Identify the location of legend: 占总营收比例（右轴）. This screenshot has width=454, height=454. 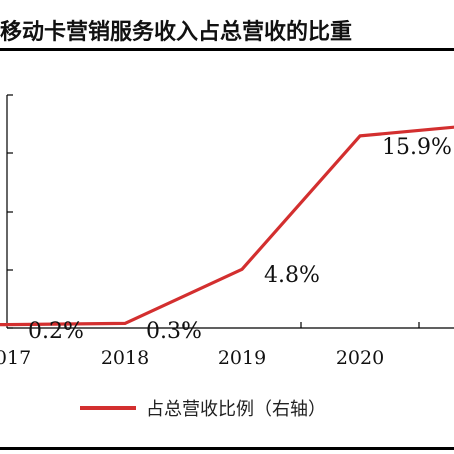
(203, 408).